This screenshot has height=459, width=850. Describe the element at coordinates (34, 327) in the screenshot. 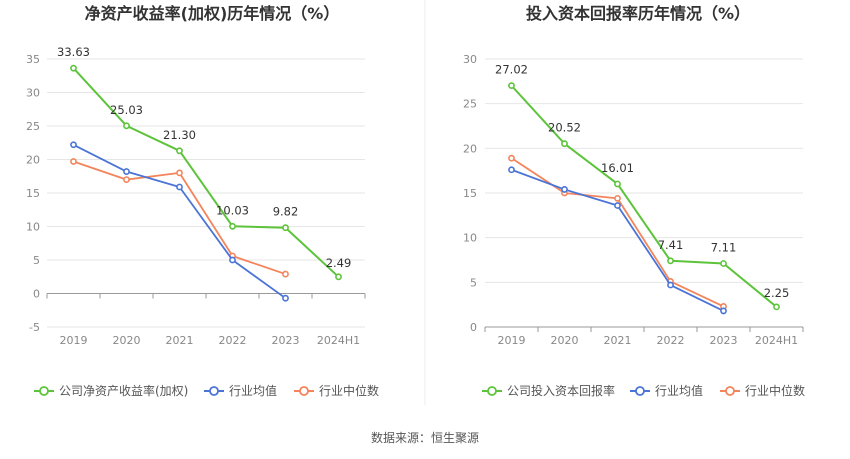

I see `y-tick-label: -5` at that location.